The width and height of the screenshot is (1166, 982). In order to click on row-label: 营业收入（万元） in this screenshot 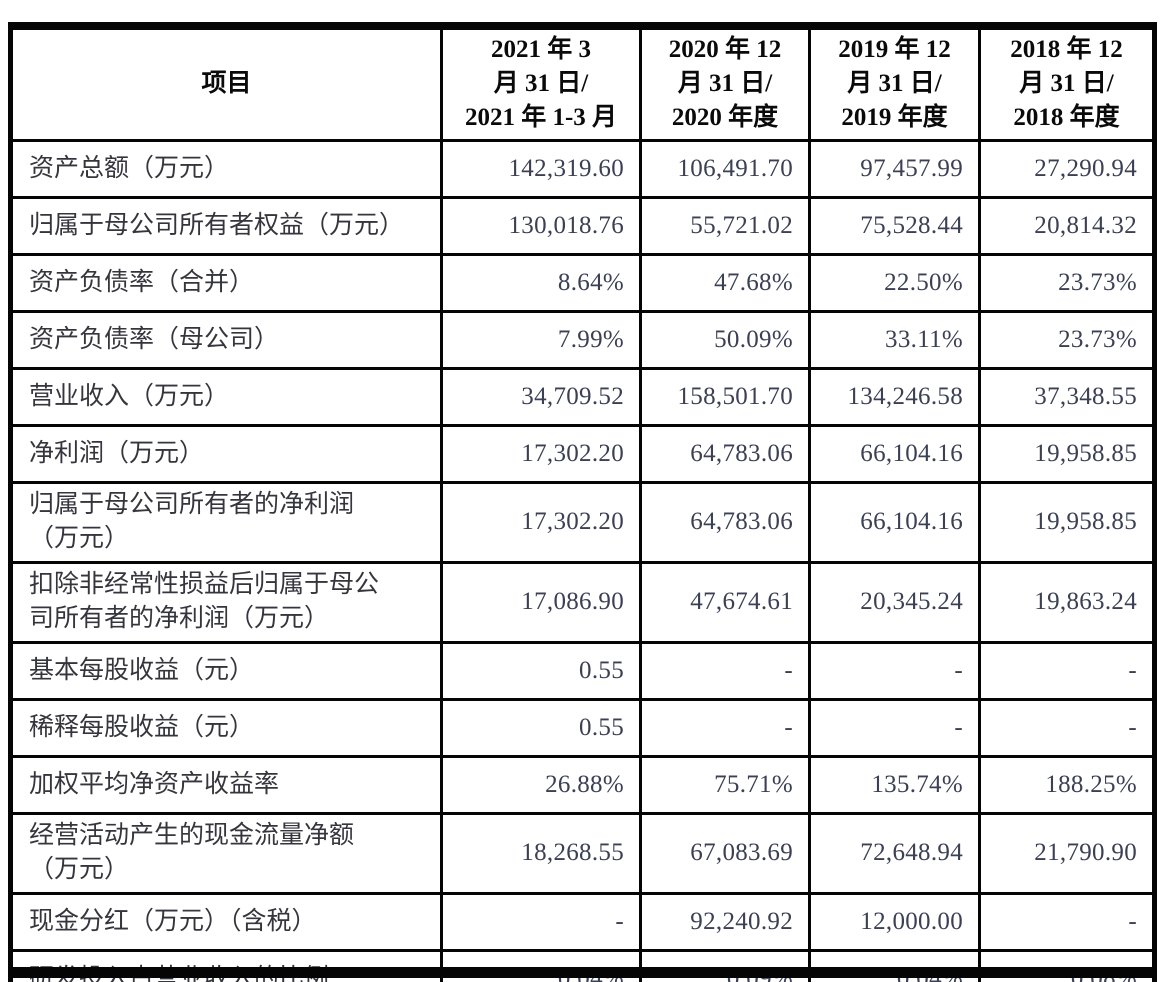, I will do `click(226, 396)`.